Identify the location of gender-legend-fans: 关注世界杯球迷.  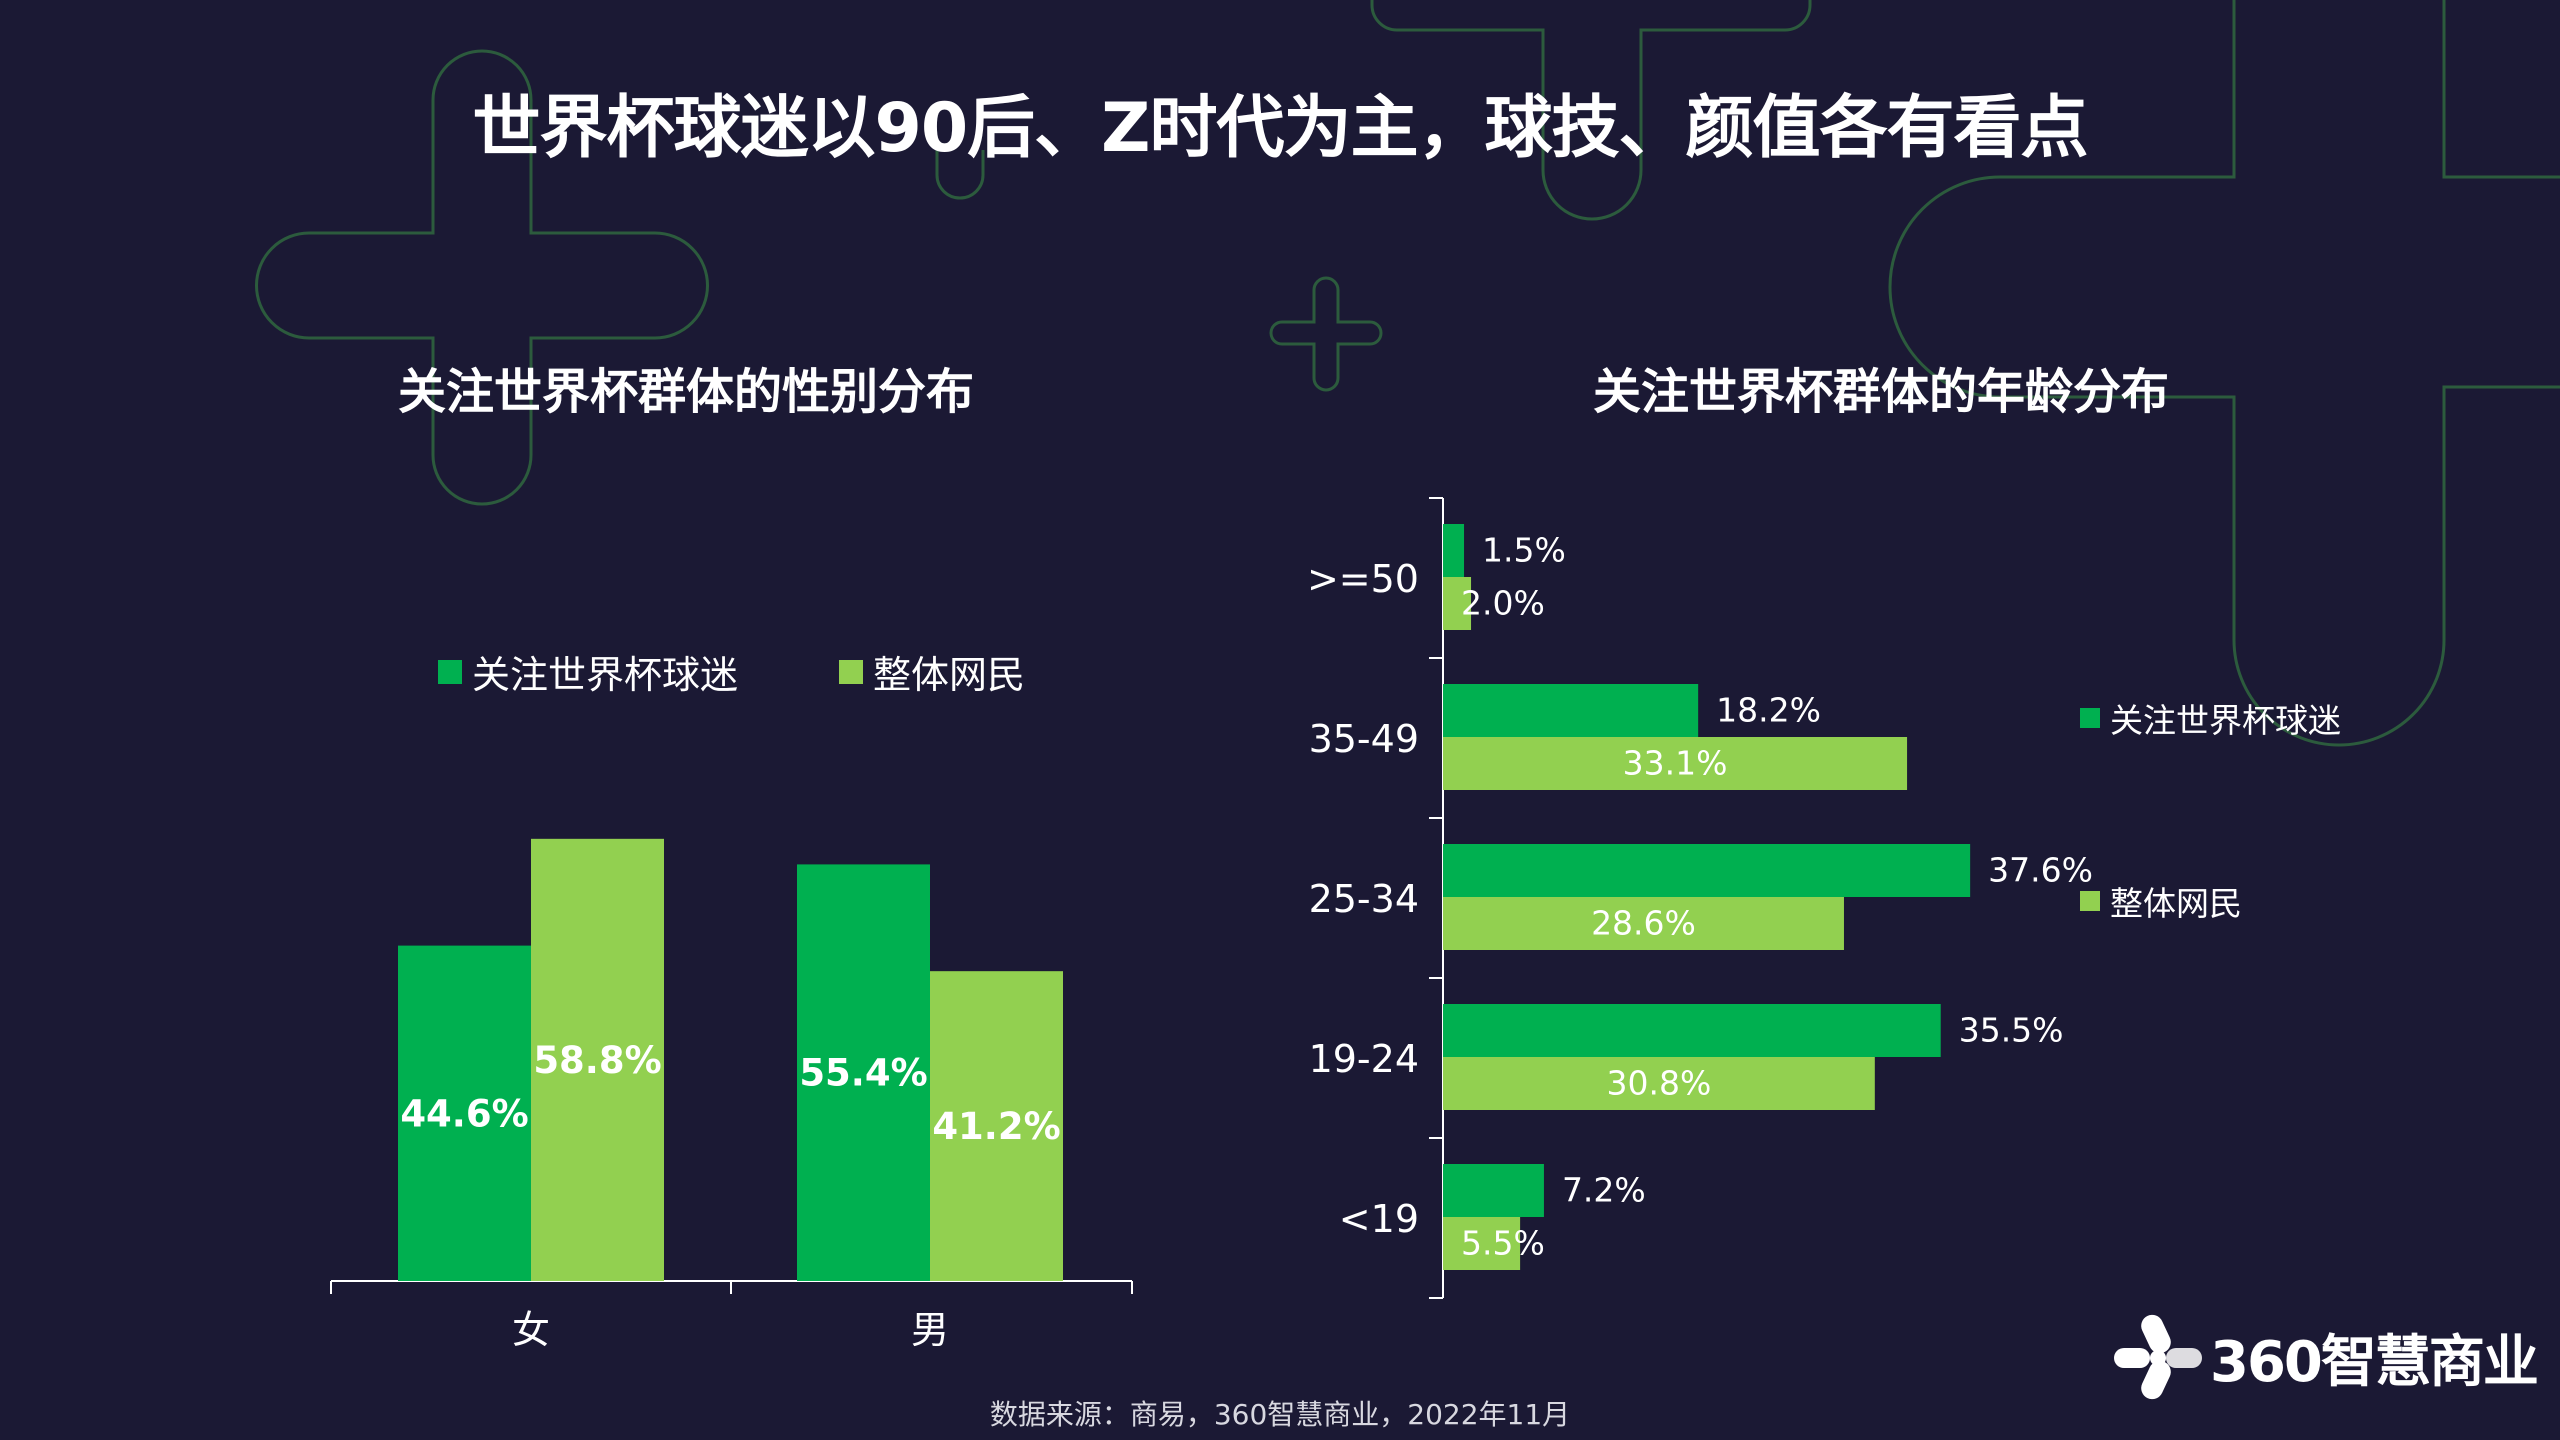
(588, 671).